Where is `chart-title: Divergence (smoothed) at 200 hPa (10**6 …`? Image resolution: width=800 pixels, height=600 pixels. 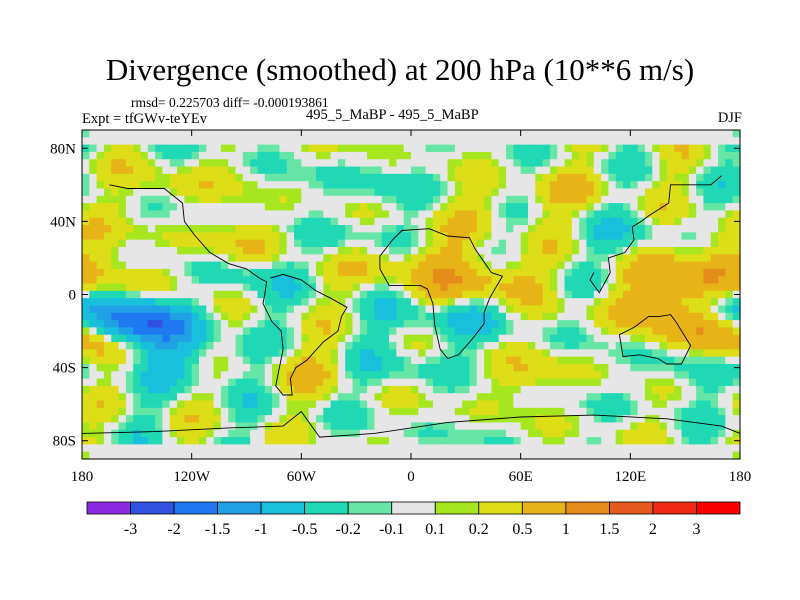
chart-title: Divergence (smoothed) at 200 hPa (10**6 … is located at coordinates (400, 69).